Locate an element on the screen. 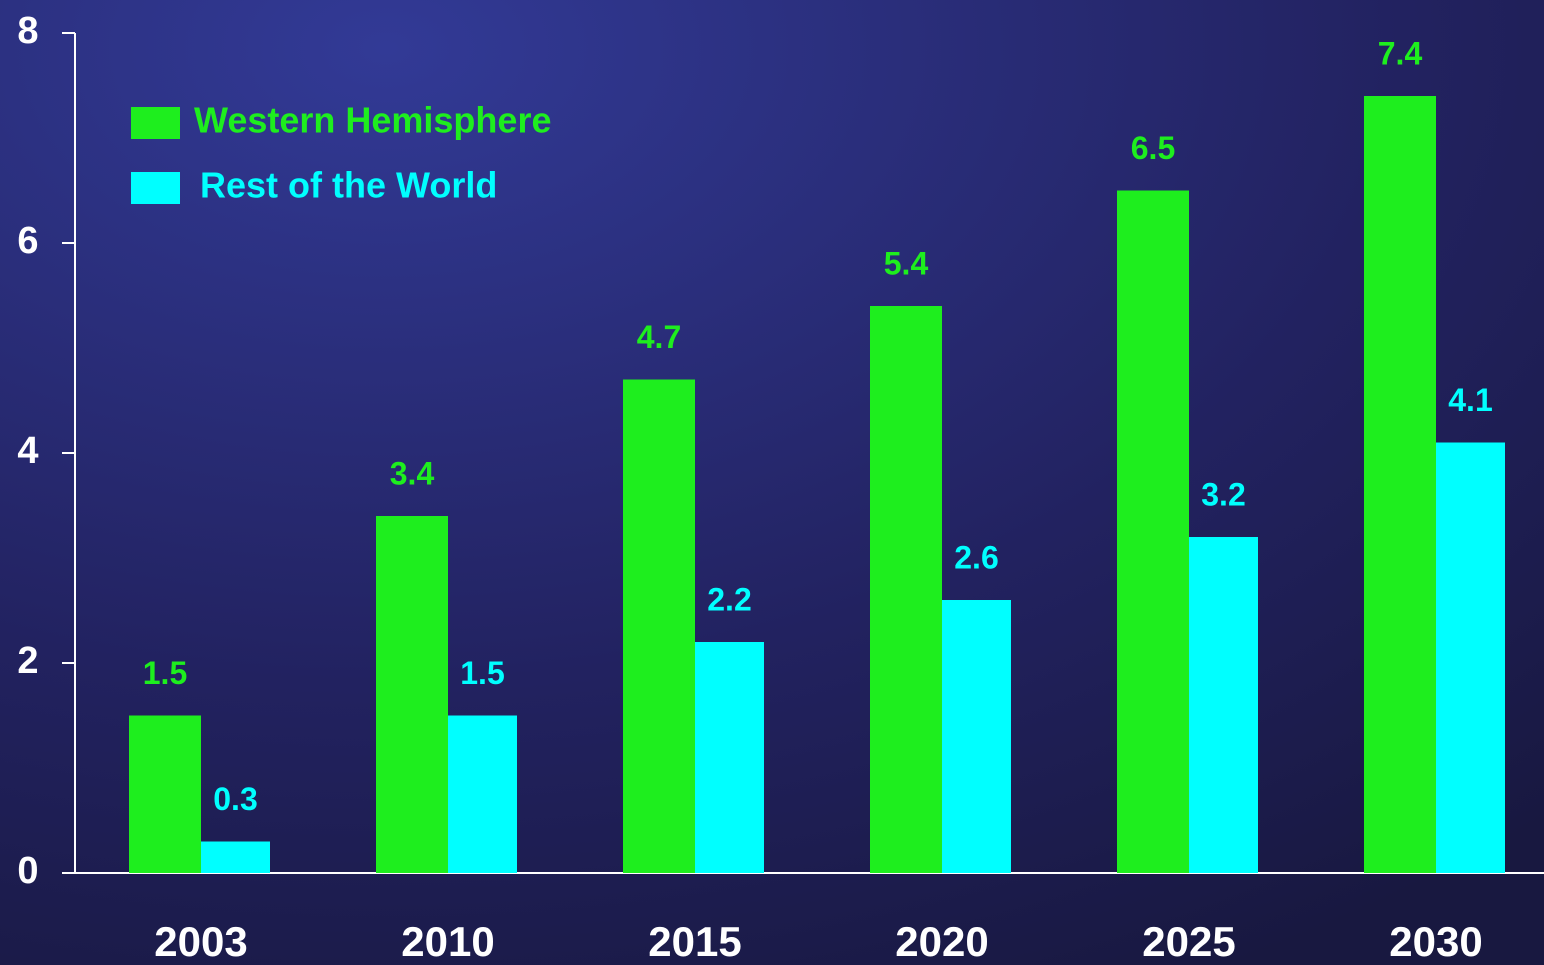 Image resolution: width=1544 pixels, height=965 pixels. y-tick-label: 4 is located at coordinates (27, 451).